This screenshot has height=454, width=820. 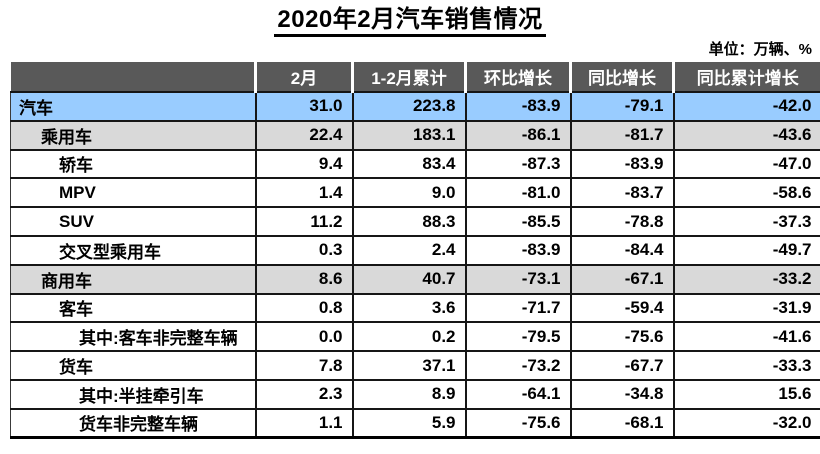 What do you see at coordinates (747, 135) in the screenshot?
I see `value-cell: -43.6` at bounding box center [747, 135].